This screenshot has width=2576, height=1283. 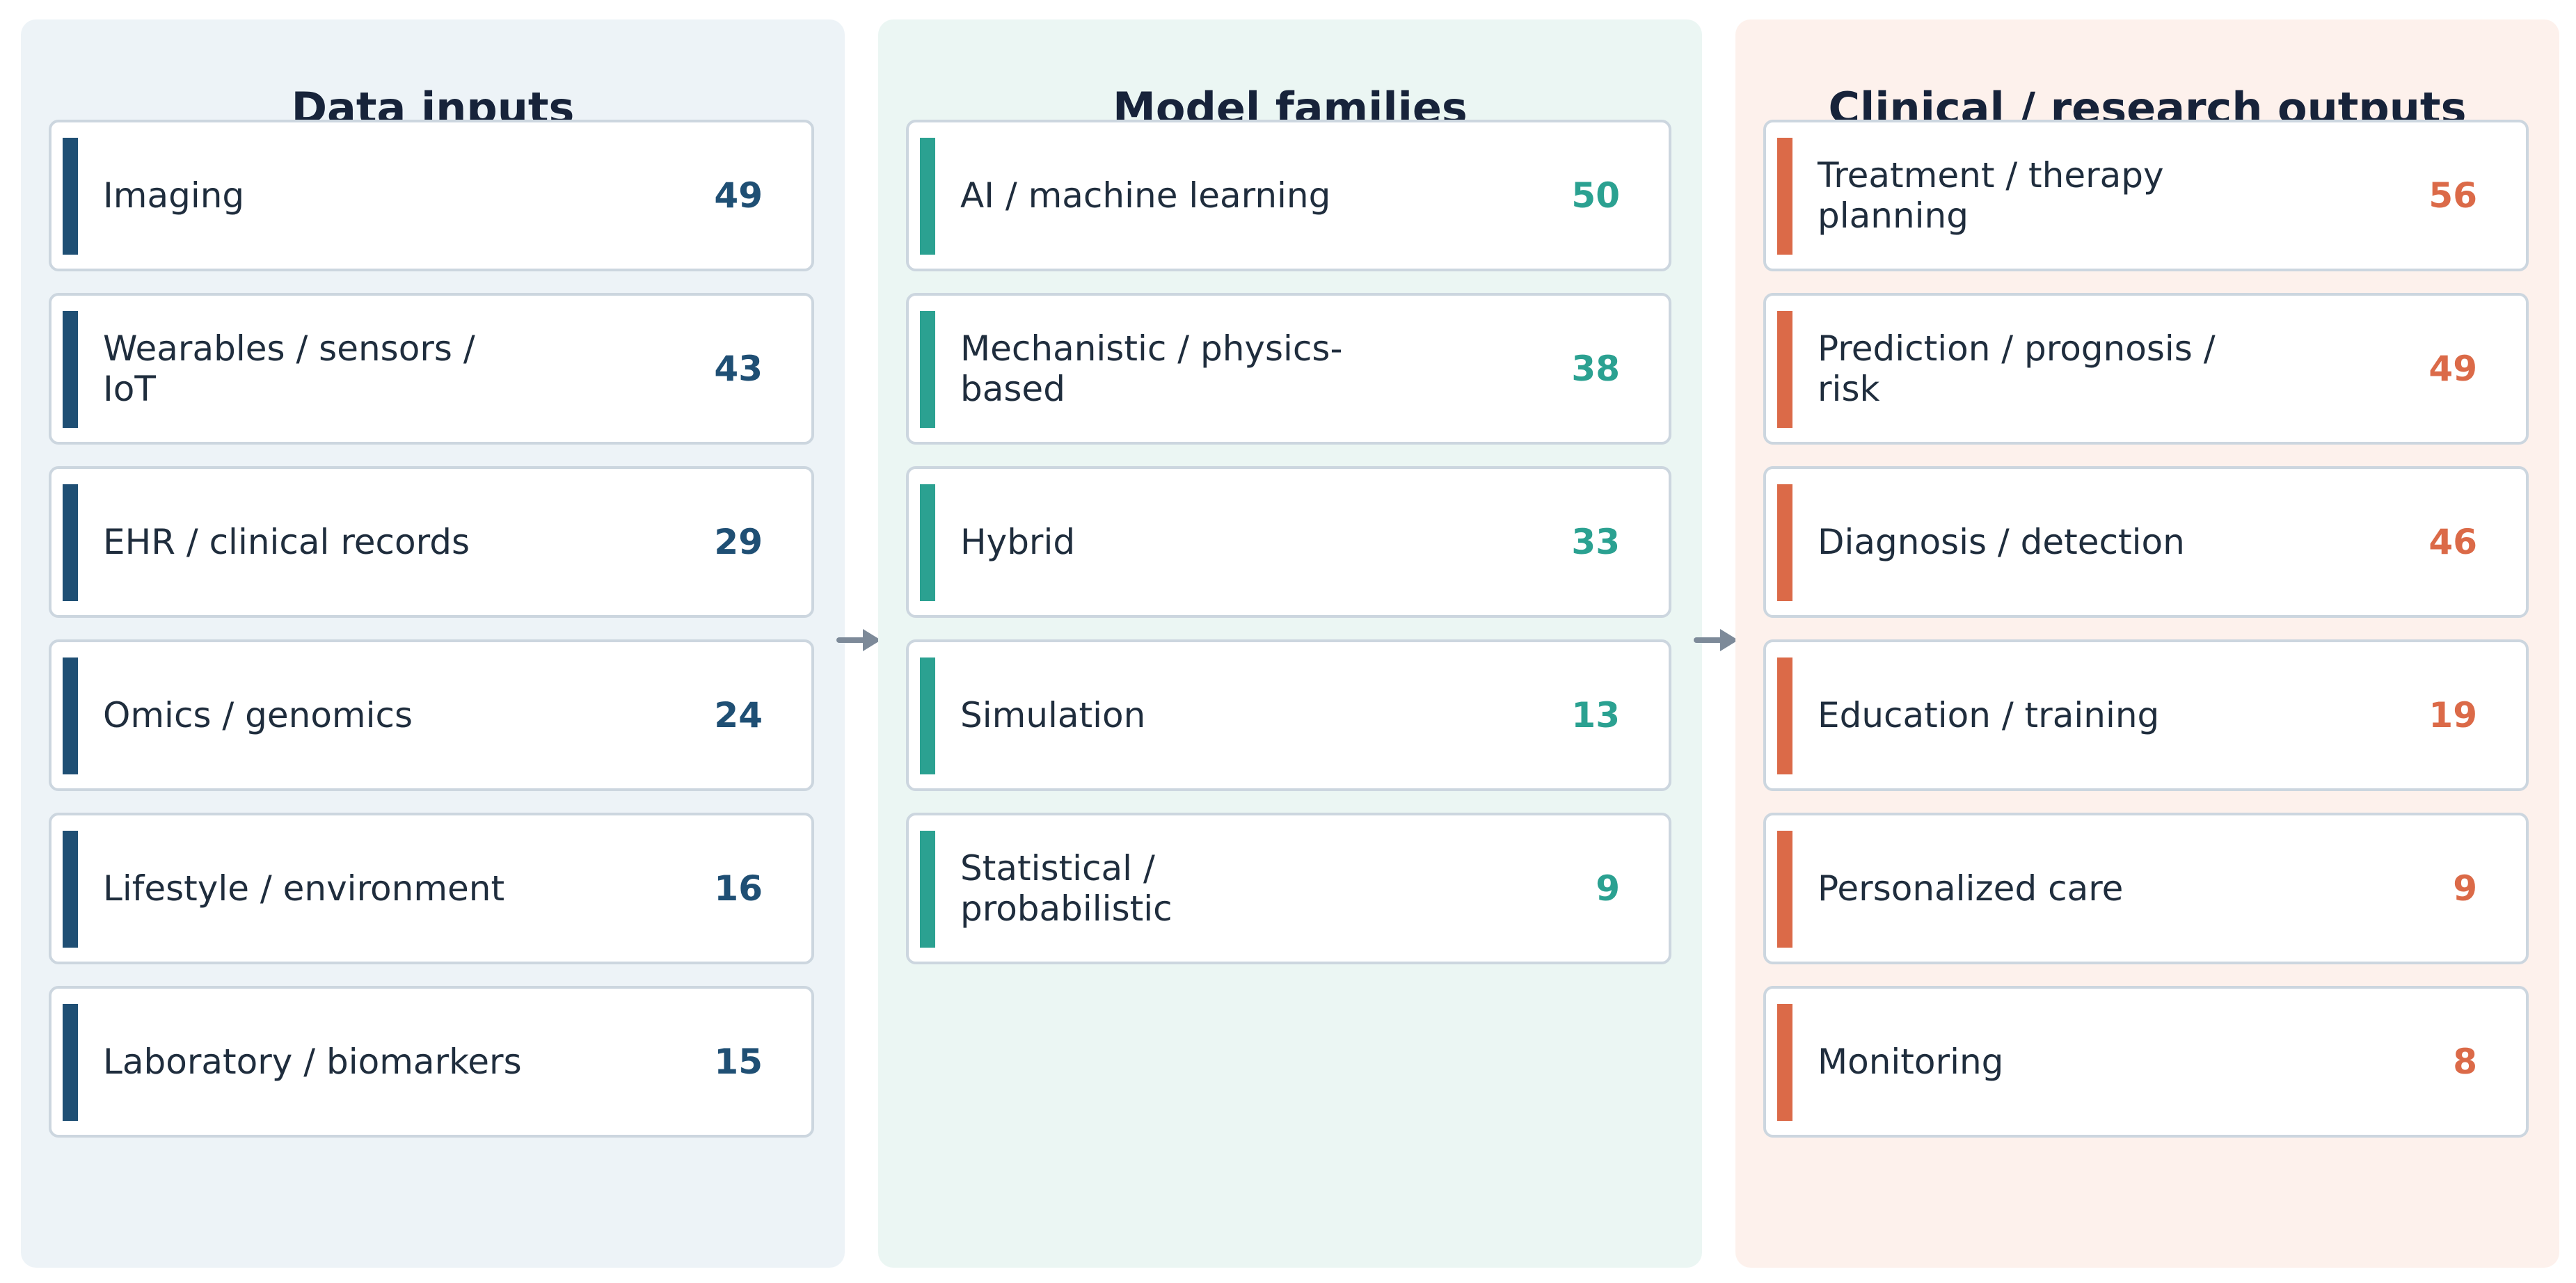 I want to click on input-card-wearables: Wearables / sensors / IoT 43, so click(x=431, y=369).